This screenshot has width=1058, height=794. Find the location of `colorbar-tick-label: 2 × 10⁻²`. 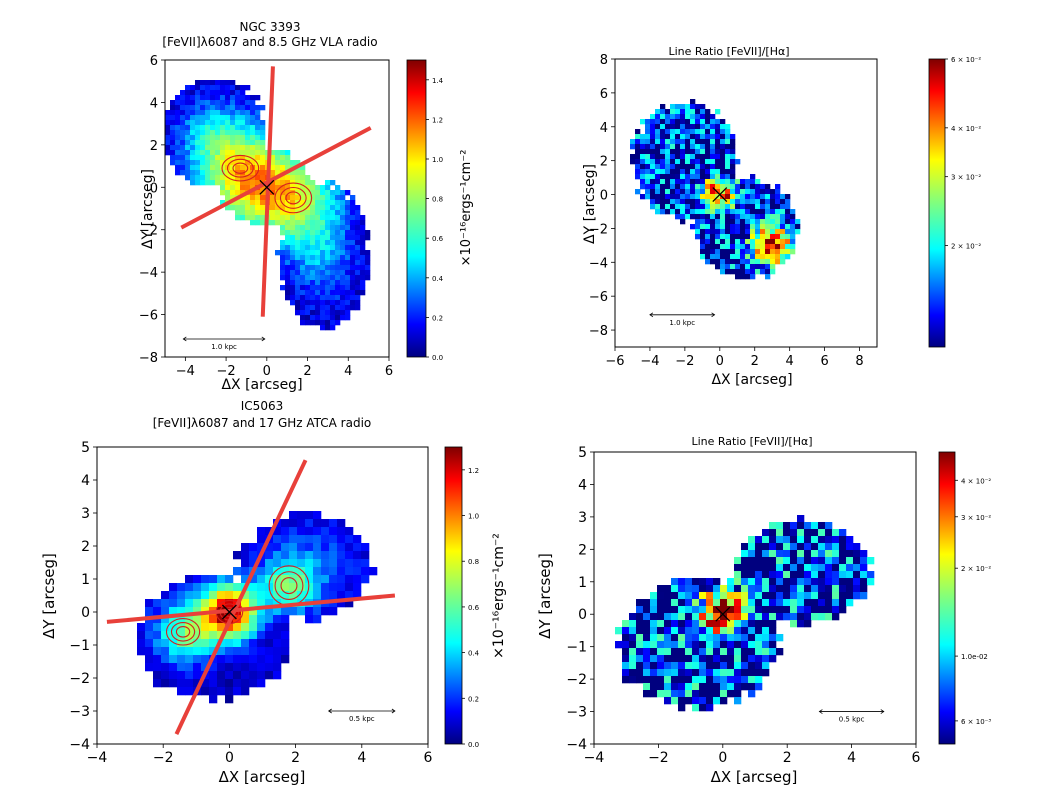

colorbar-tick-label: 2 × 10⁻² is located at coordinates (966, 247).